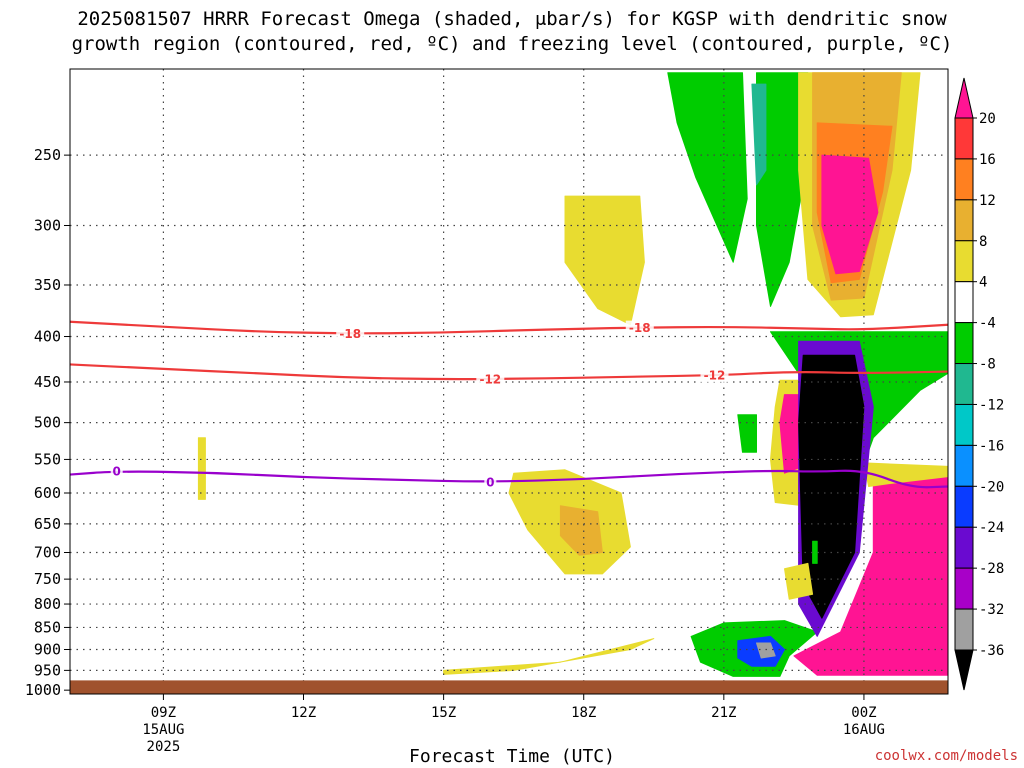 Image resolution: width=1024 pixels, height=768 pixels. I want to click on ground-surface, so click(509, 687).